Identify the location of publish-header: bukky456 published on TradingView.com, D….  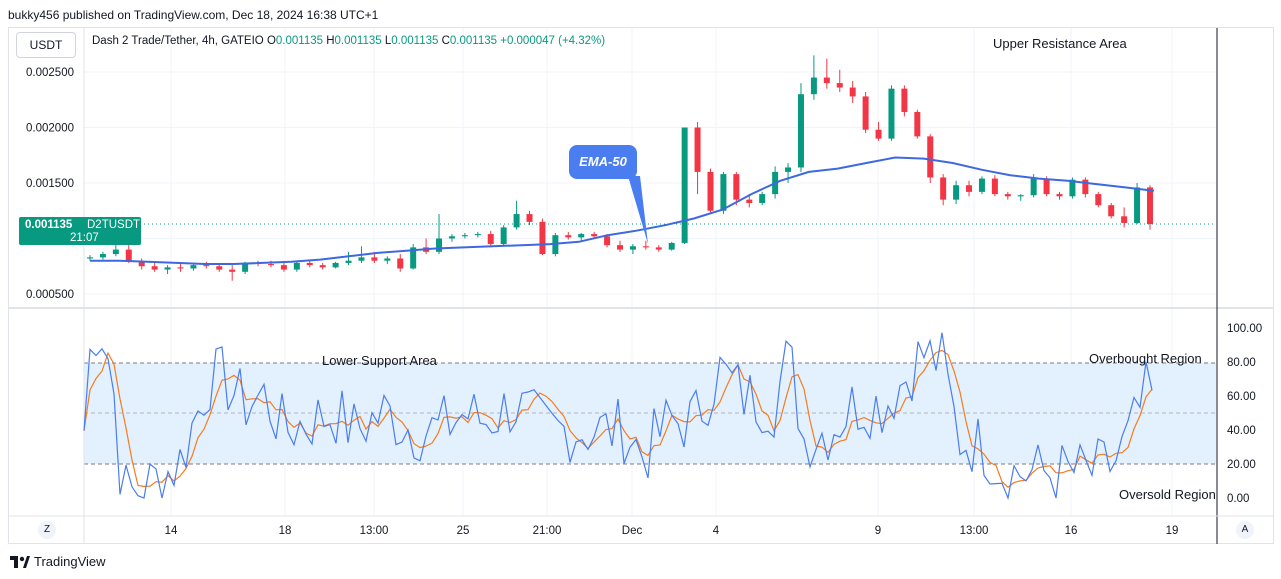
(193, 15).